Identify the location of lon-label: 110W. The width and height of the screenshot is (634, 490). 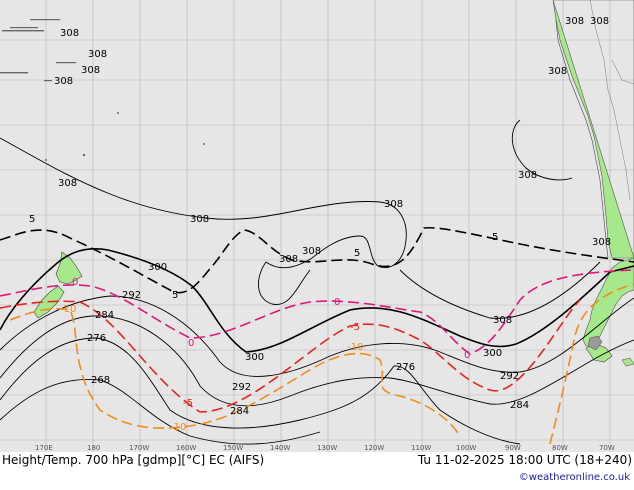
(421, 448).